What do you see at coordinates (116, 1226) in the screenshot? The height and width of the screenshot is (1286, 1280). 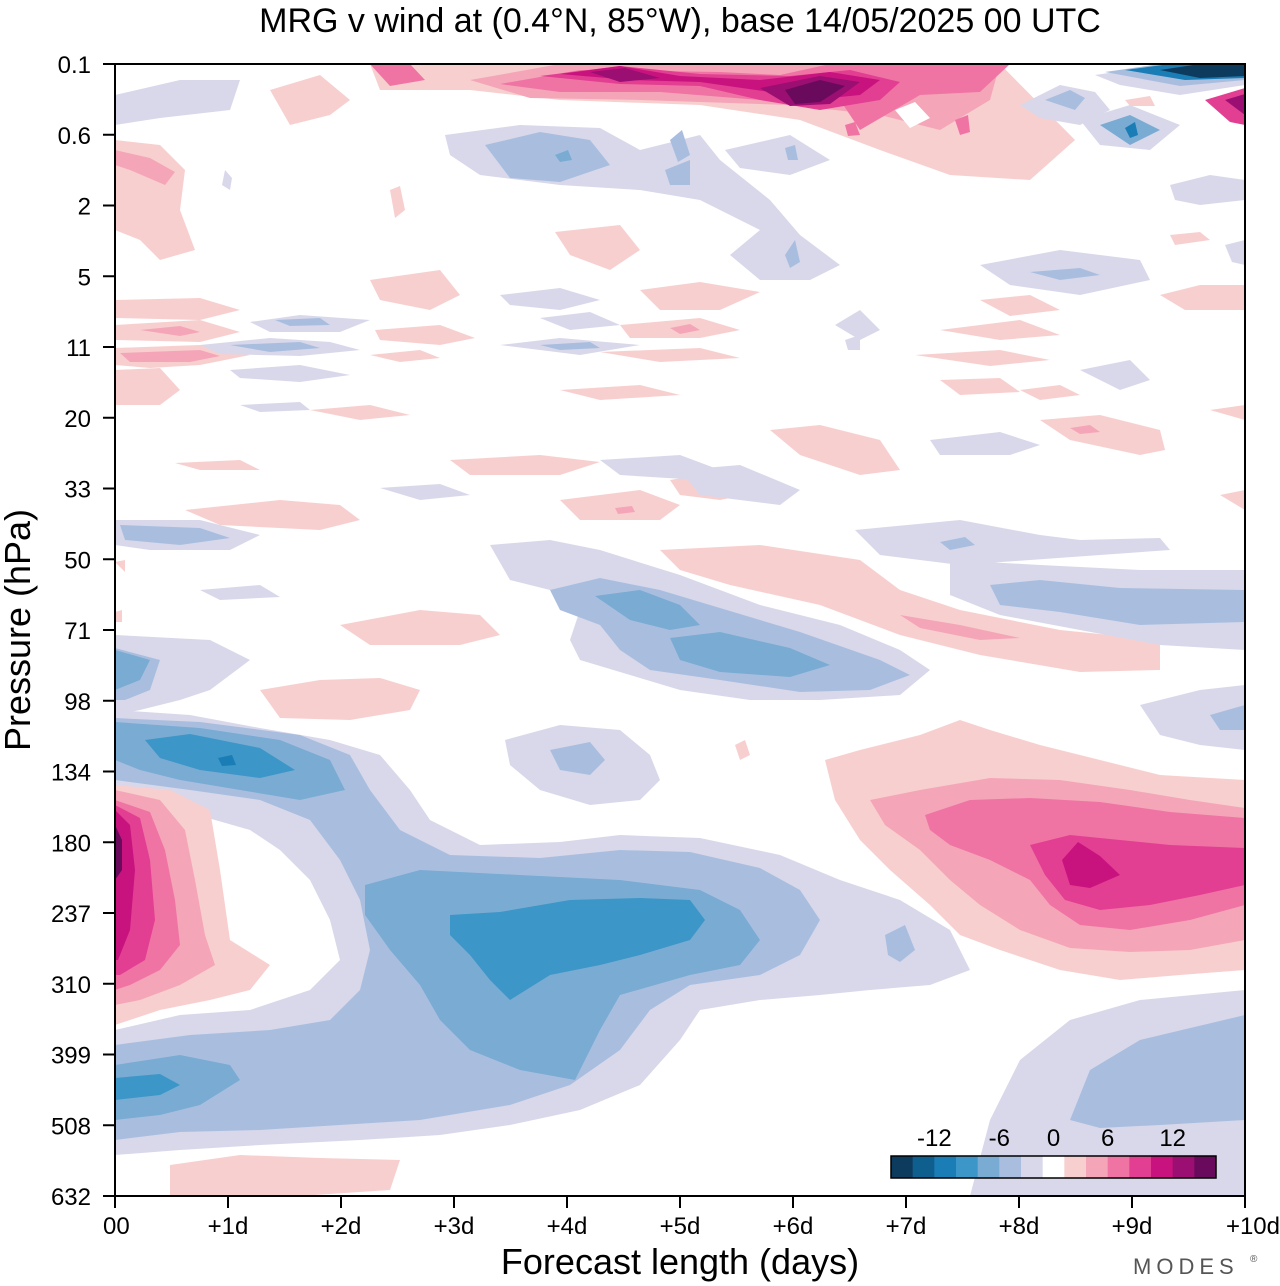 I see `x-tick-label: 00` at bounding box center [116, 1226].